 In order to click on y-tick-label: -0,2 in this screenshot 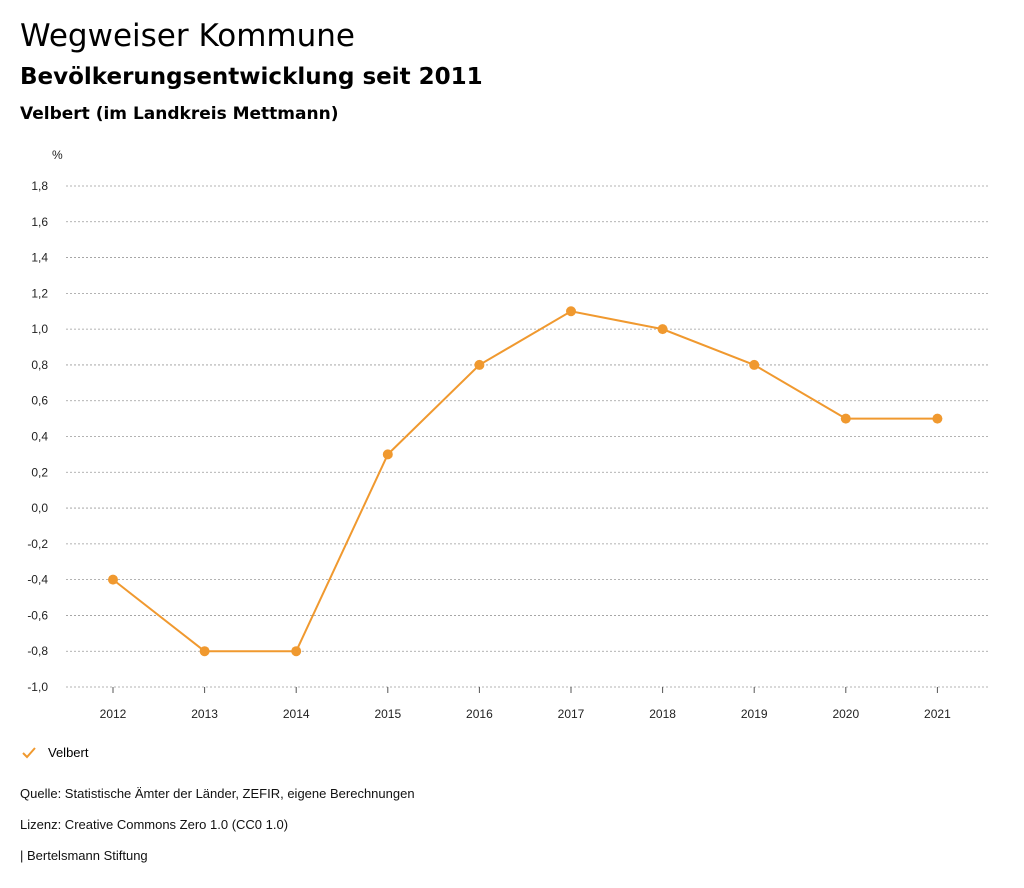, I will do `click(37, 544)`.